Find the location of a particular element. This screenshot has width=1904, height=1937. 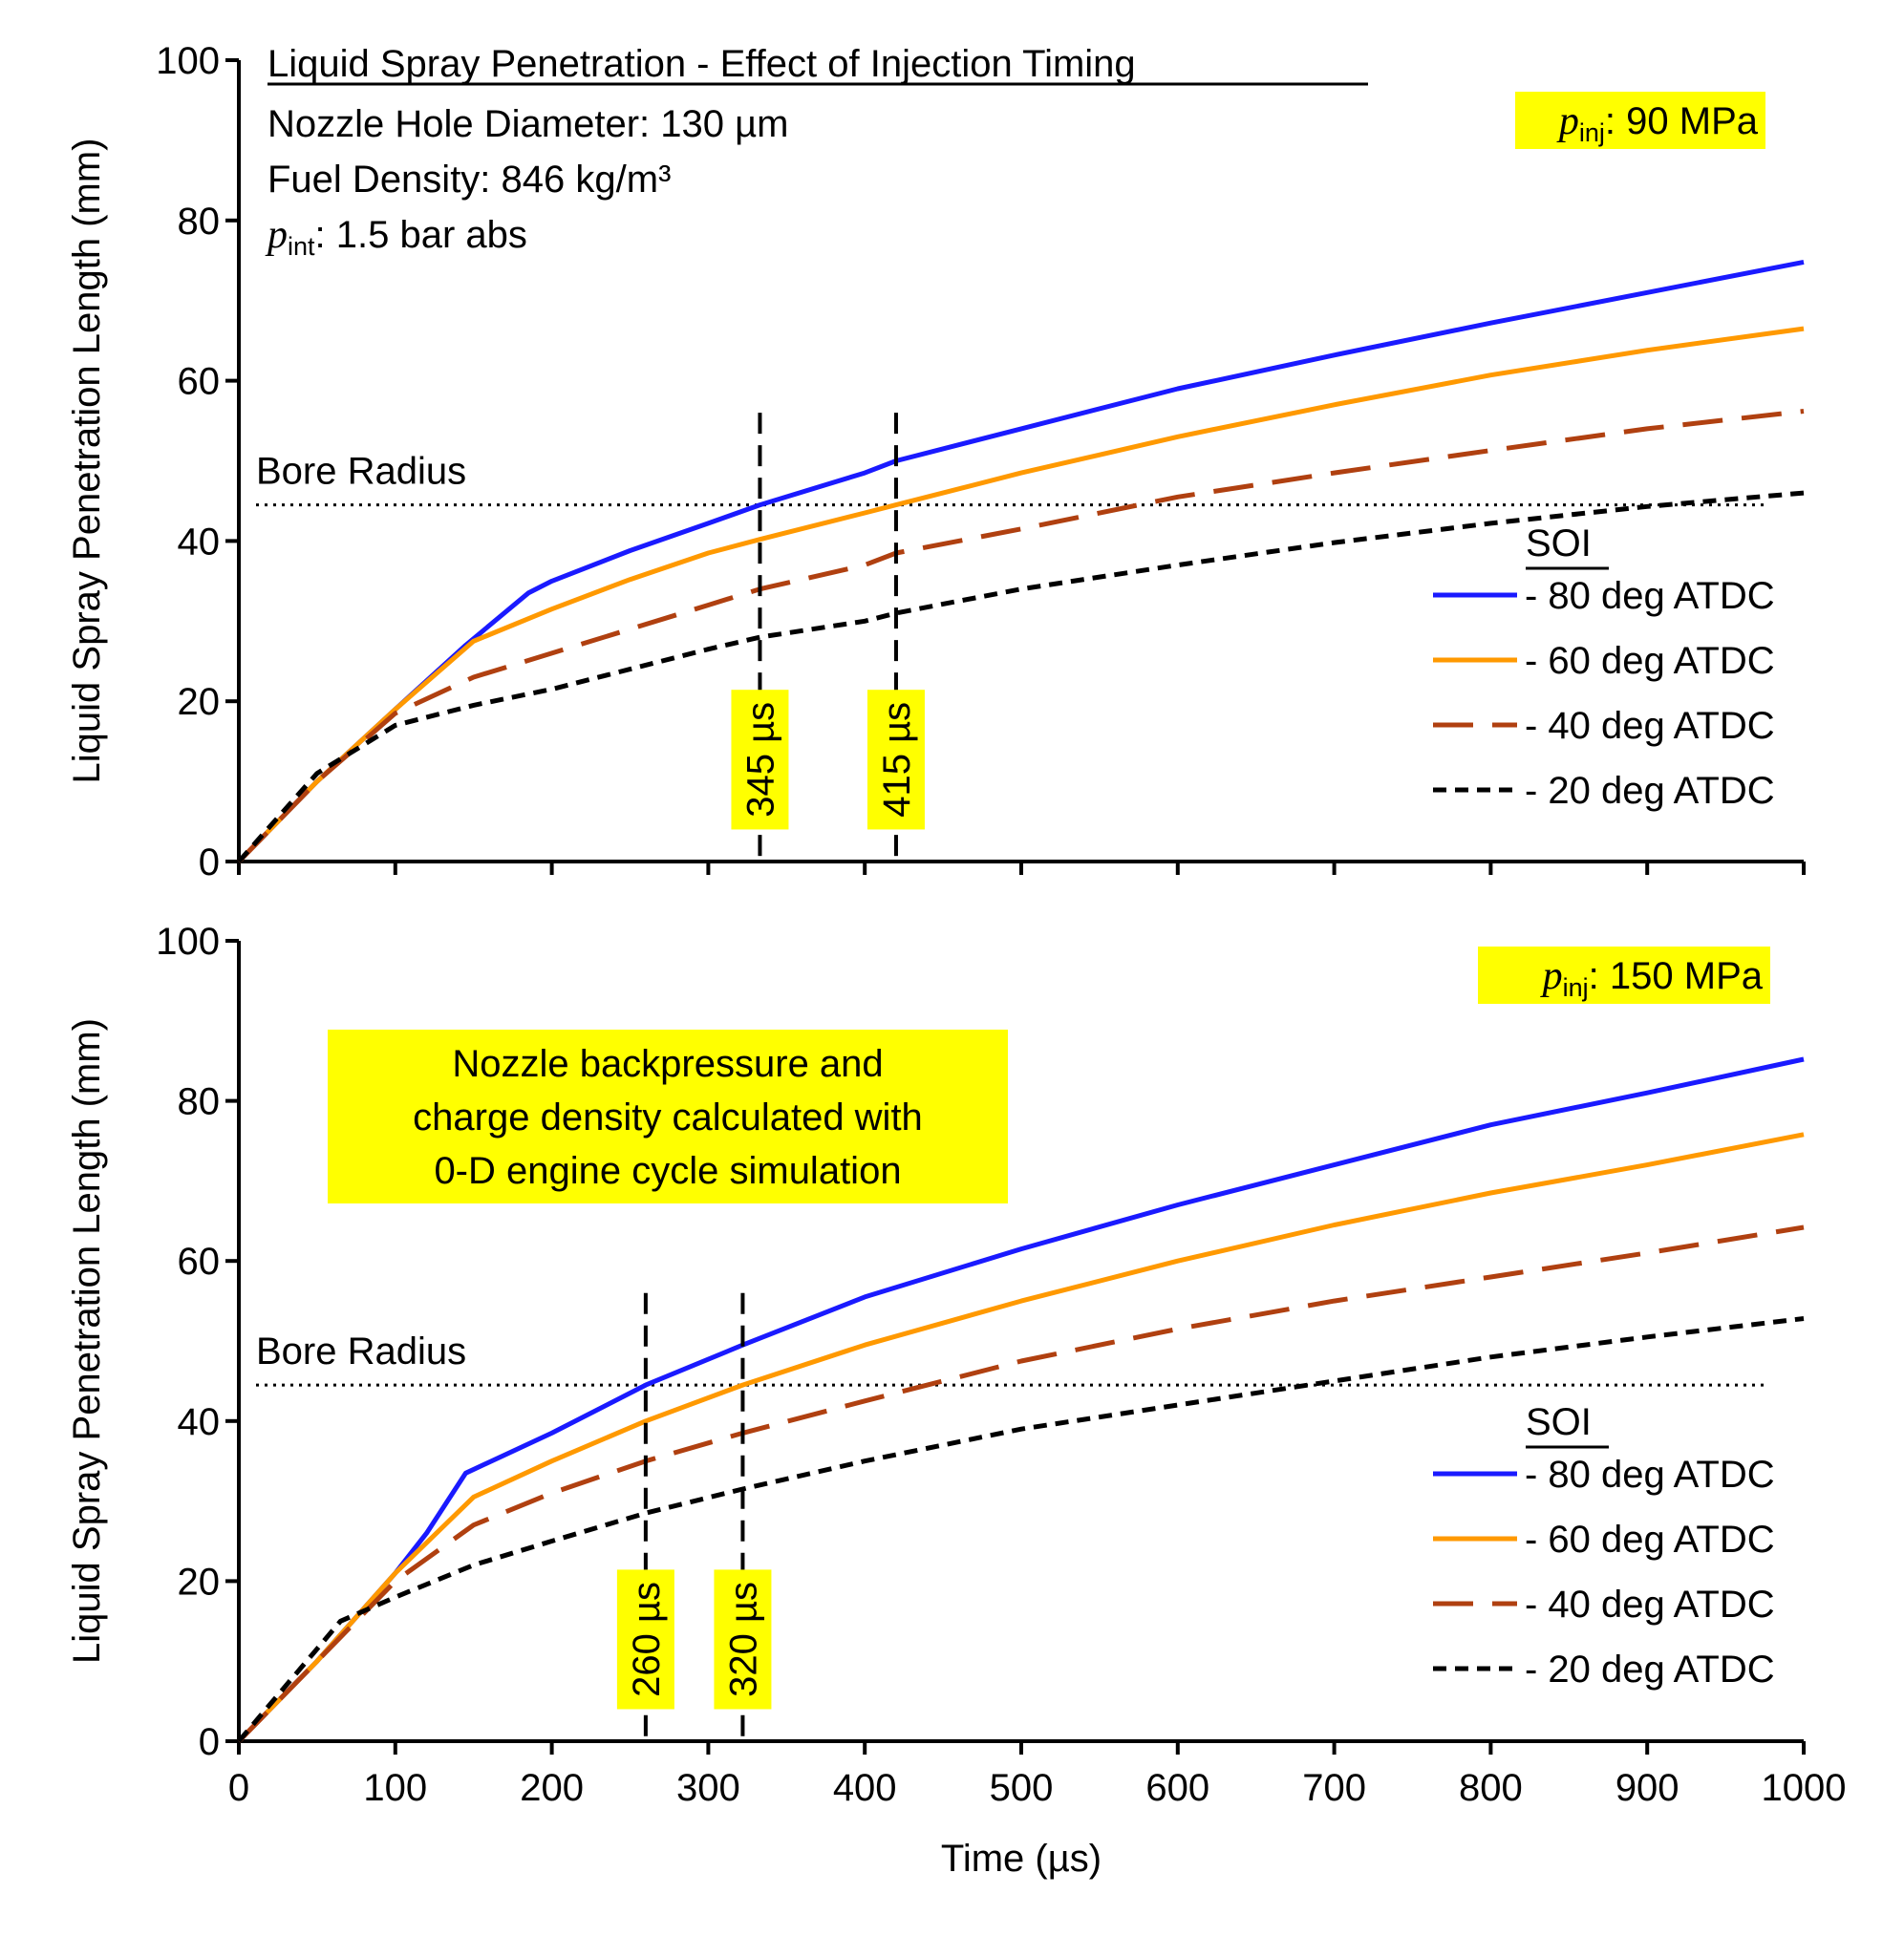

subtitle-line: Nozzle Hole Diameter: 130 µm is located at coordinates (527, 124).